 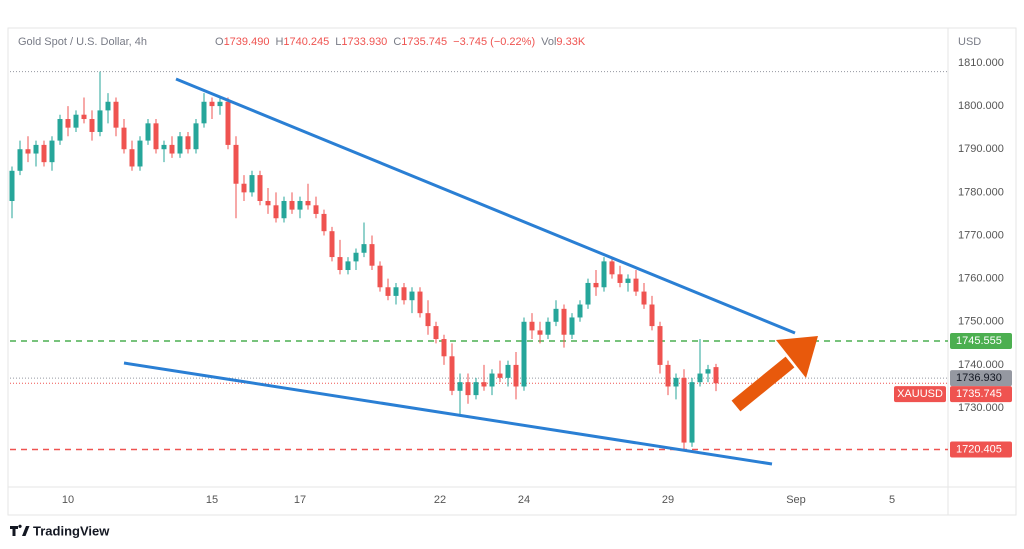 What do you see at coordinates (979, 378) in the screenshot?
I see `price-box-label: 1736.930` at bounding box center [979, 378].